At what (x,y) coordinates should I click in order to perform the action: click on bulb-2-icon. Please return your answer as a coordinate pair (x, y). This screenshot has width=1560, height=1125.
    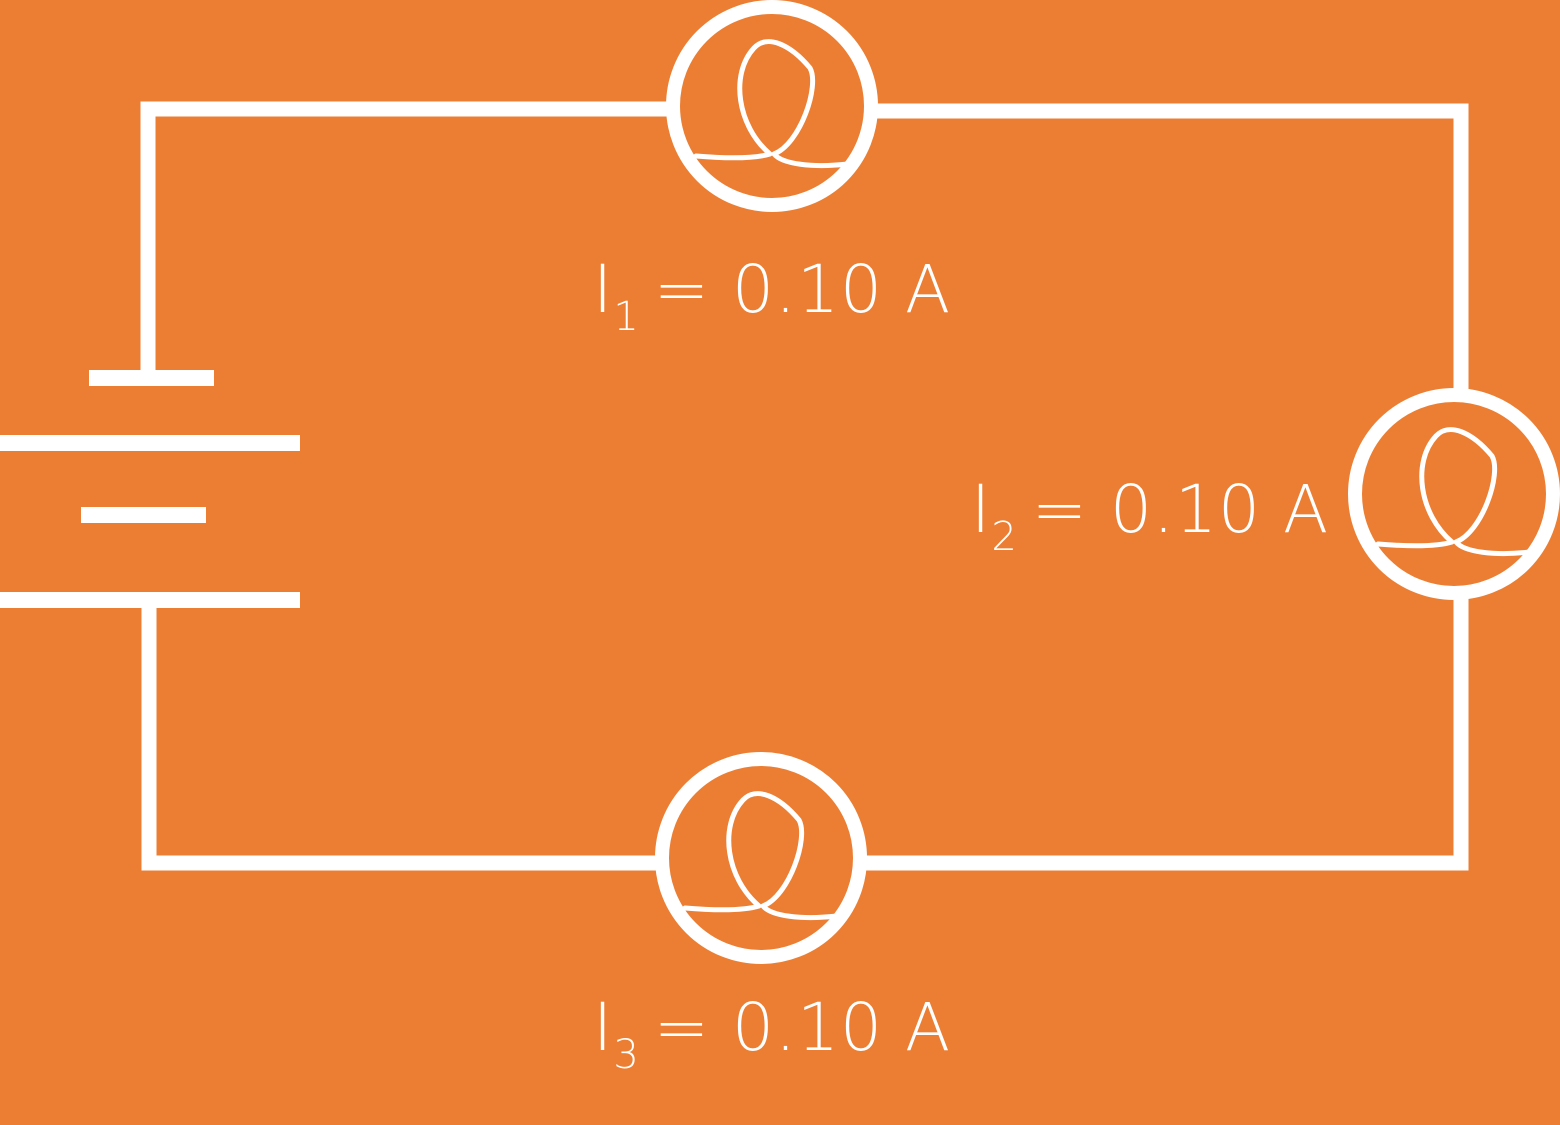
    Looking at the image, I should click on (1454, 494).